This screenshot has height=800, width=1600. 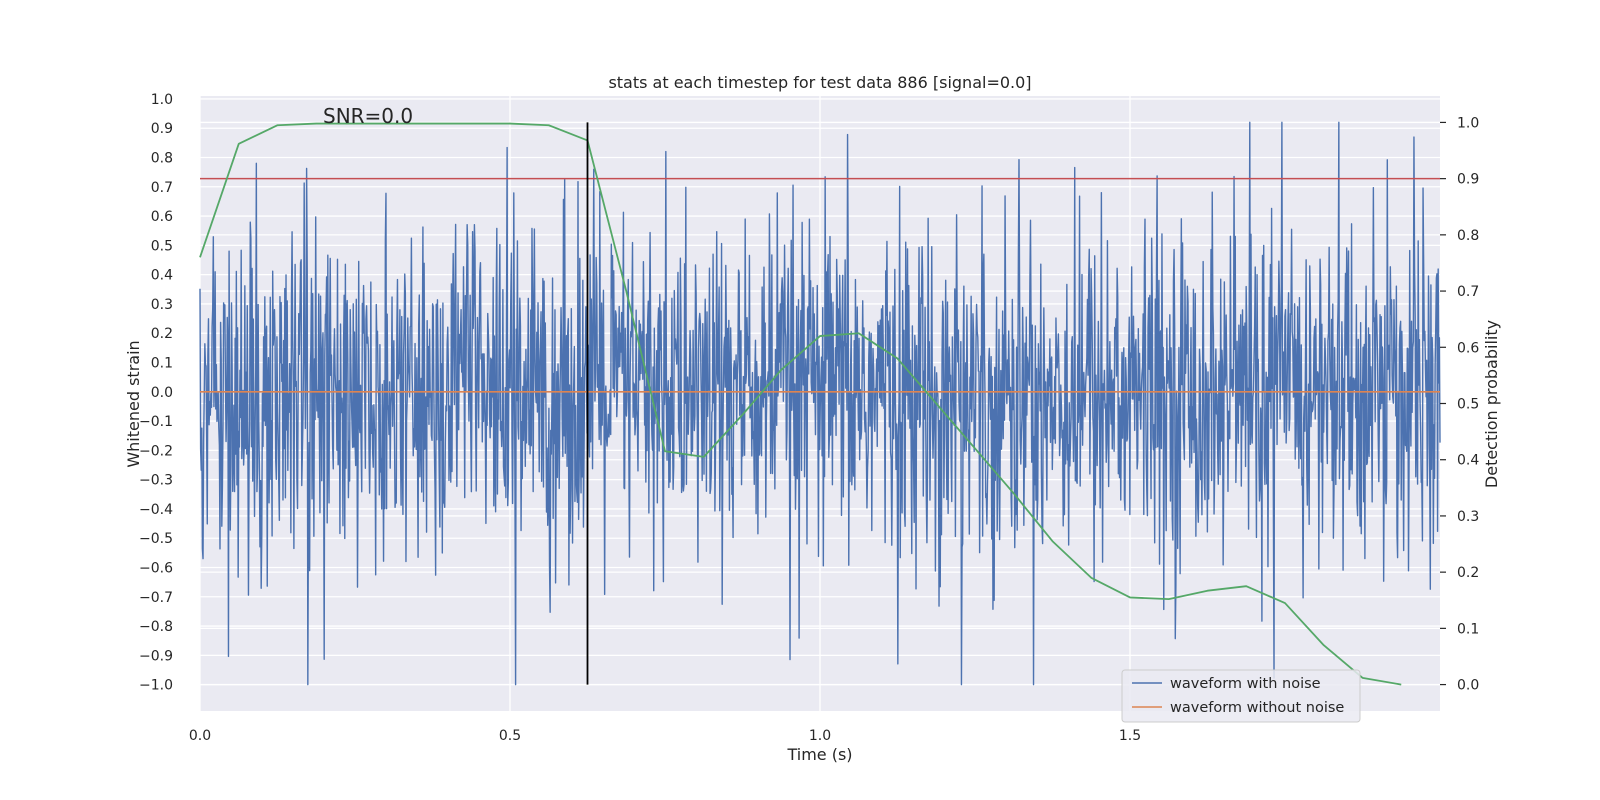 What do you see at coordinates (156, 539) in the screenshot?
I see `y-tick-label: −0.5` at bounding box center [156, 539].